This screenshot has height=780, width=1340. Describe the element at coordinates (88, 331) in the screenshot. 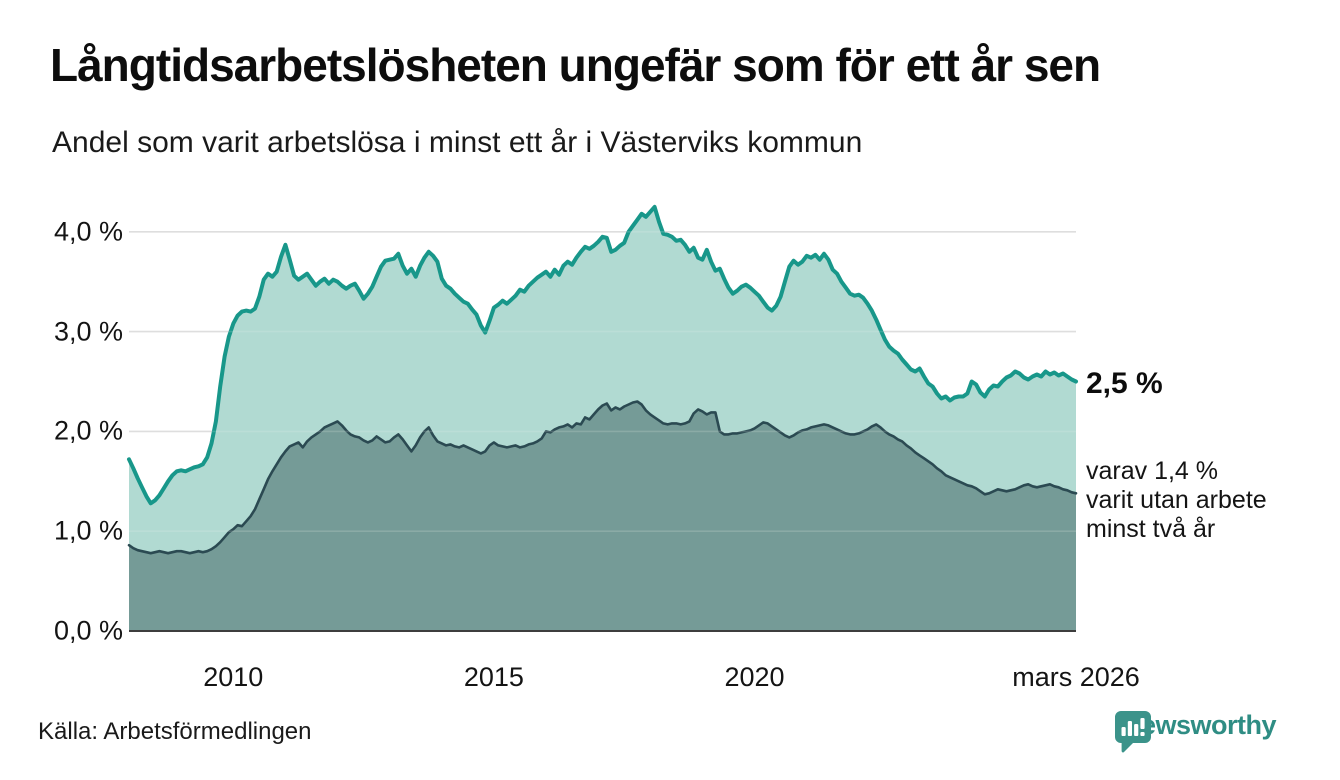

I see `y-tick-label: 3,0 %` at that location.